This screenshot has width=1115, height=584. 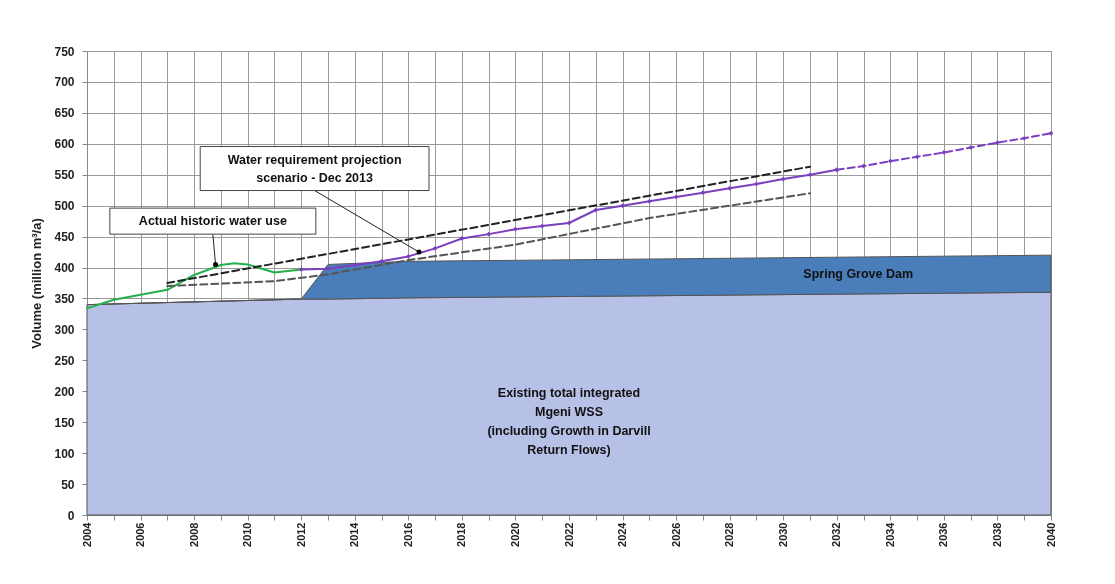 What do you see at coordinates (247, 534) in the screenshot?
I see `x-tick-label: 2010` at bounding box center [247, 534].